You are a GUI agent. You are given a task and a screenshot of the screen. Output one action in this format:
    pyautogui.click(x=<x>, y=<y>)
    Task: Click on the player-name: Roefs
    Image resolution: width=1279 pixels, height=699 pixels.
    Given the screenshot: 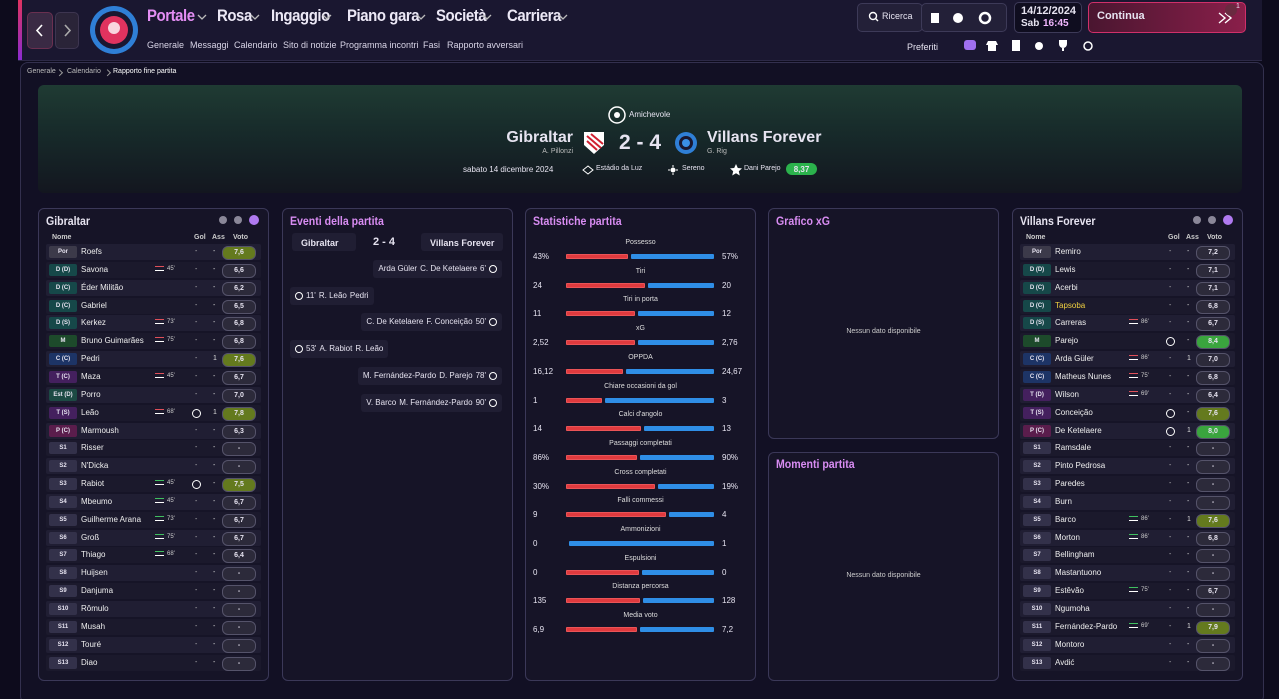 What is the action you would take?
    pyautogui.click(x=91, y=251)
    